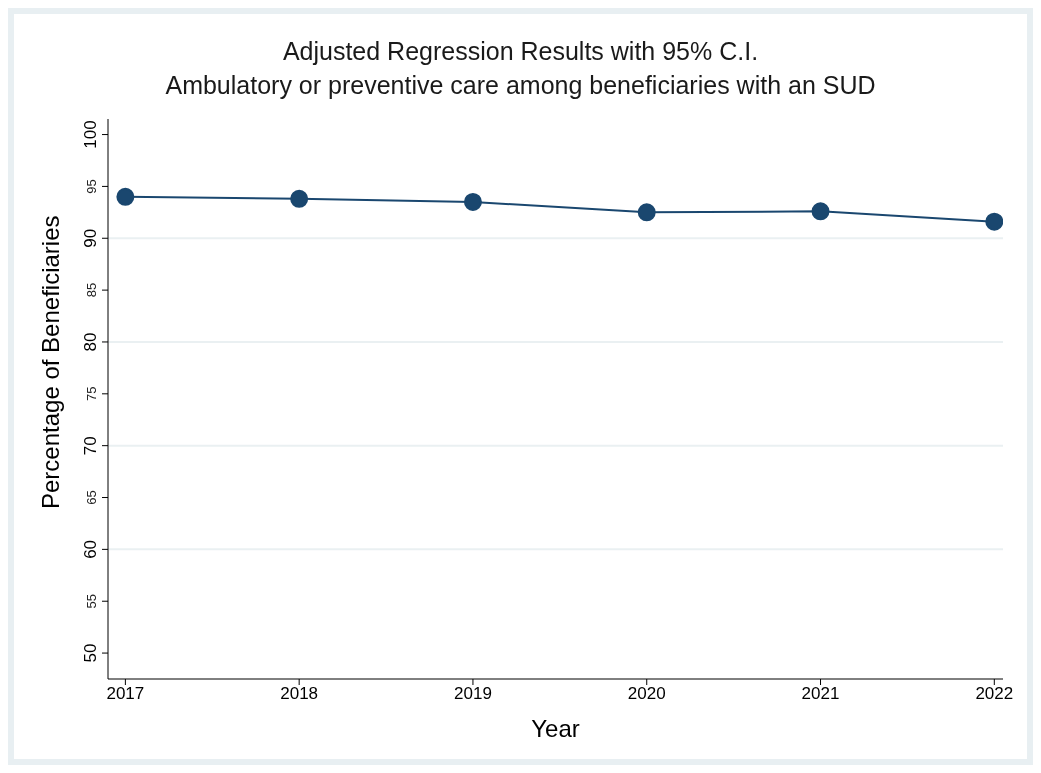  What do you see at coordinates (473, 694) in the screenshot?
I see `x-tick-label: 2019` at bounding box center [473, 694].